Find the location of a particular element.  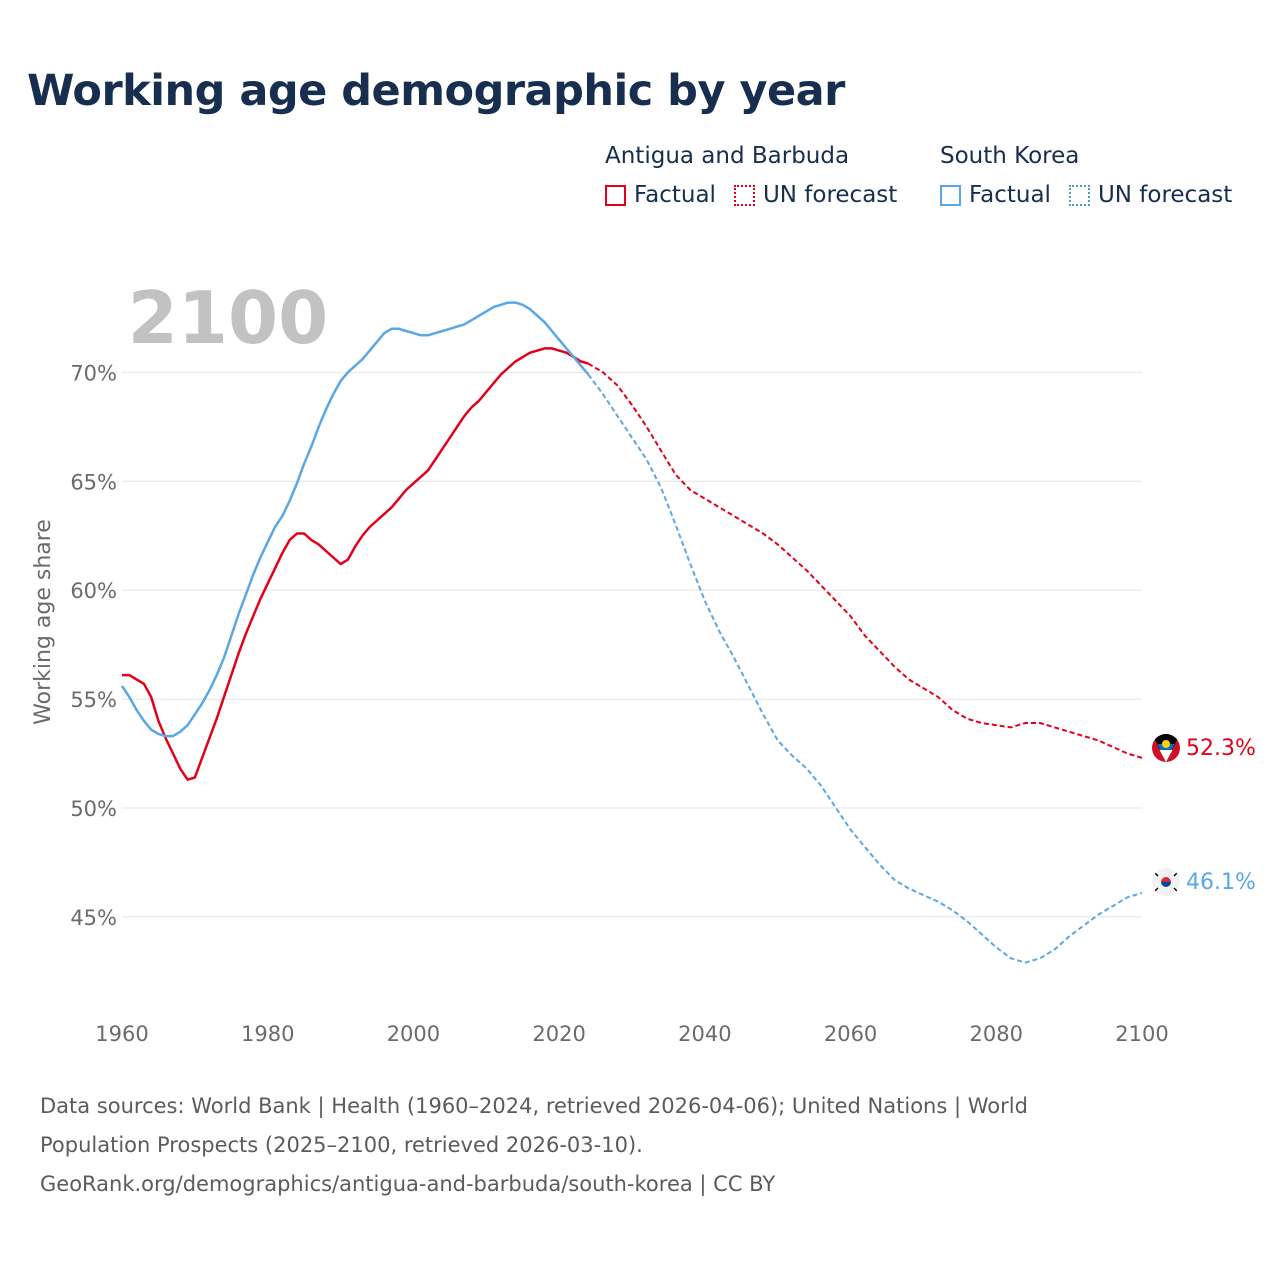

y-tick-labels: 45% 50% 55% 60% 65% 70% is located at coordinates (93, 645).